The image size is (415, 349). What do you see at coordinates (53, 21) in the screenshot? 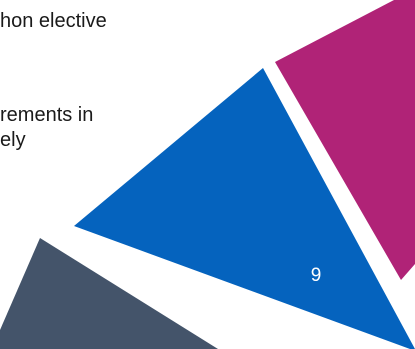
I see `body-text-line-1: hon elective` at bounding box center [53, 21].